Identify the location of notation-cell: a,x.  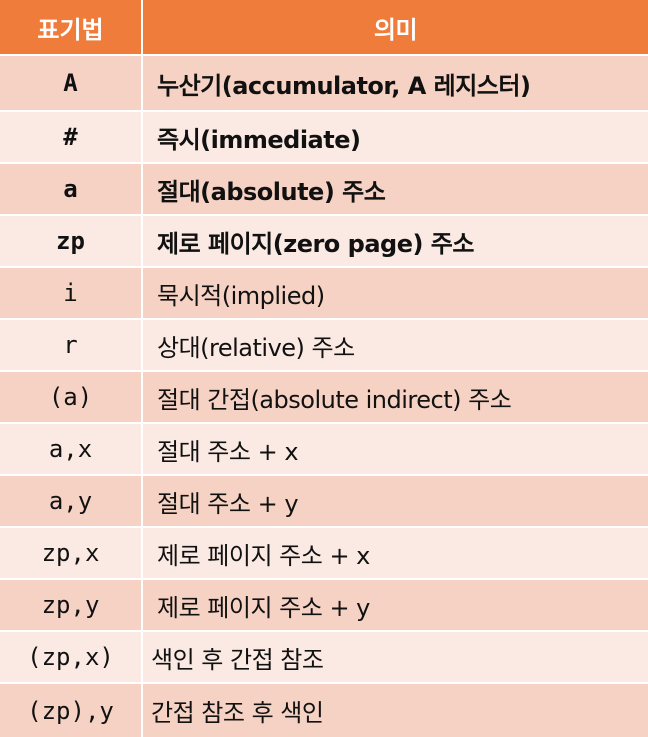
(71, 449).